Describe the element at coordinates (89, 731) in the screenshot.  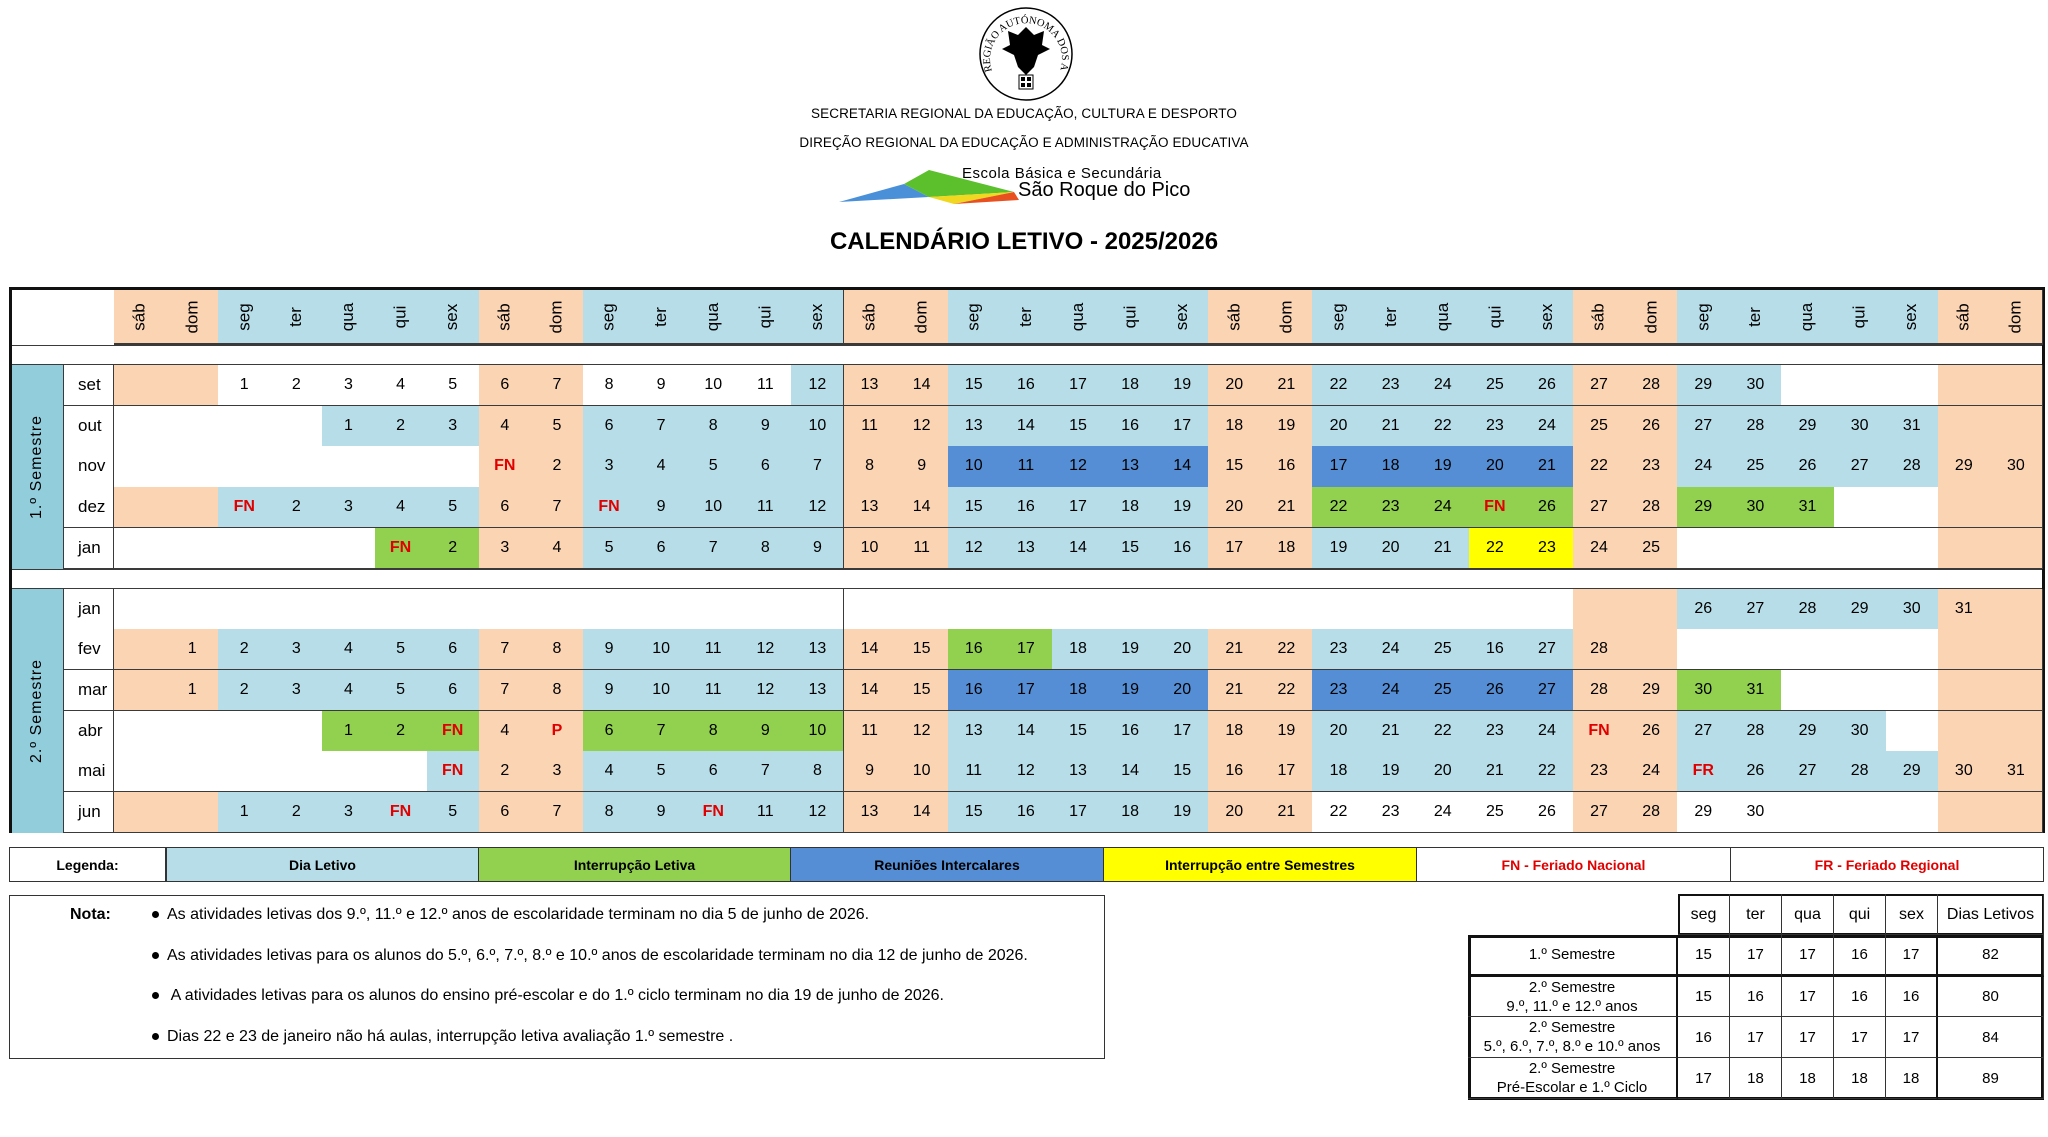
I see `month-label: abr` at that location.